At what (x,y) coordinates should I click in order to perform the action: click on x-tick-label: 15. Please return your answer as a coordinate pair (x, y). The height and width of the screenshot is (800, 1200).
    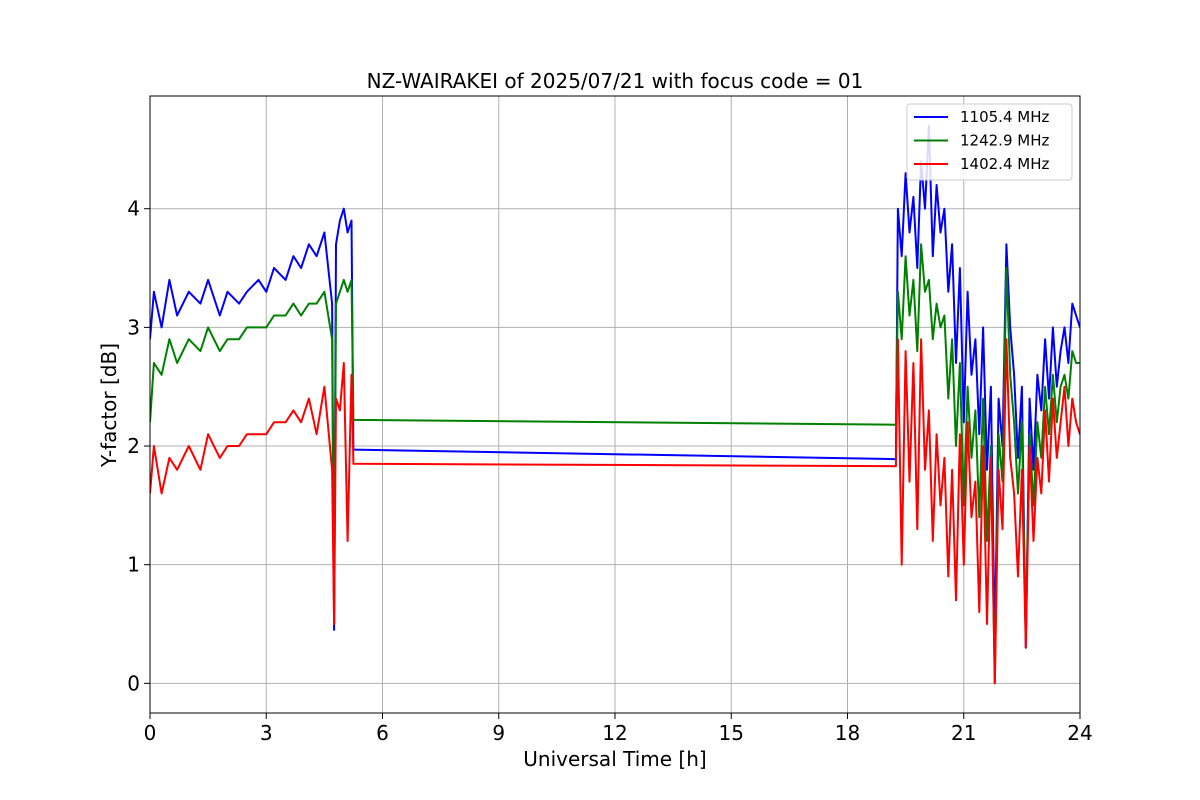
    Looking at the image, I should click on (731, 733).